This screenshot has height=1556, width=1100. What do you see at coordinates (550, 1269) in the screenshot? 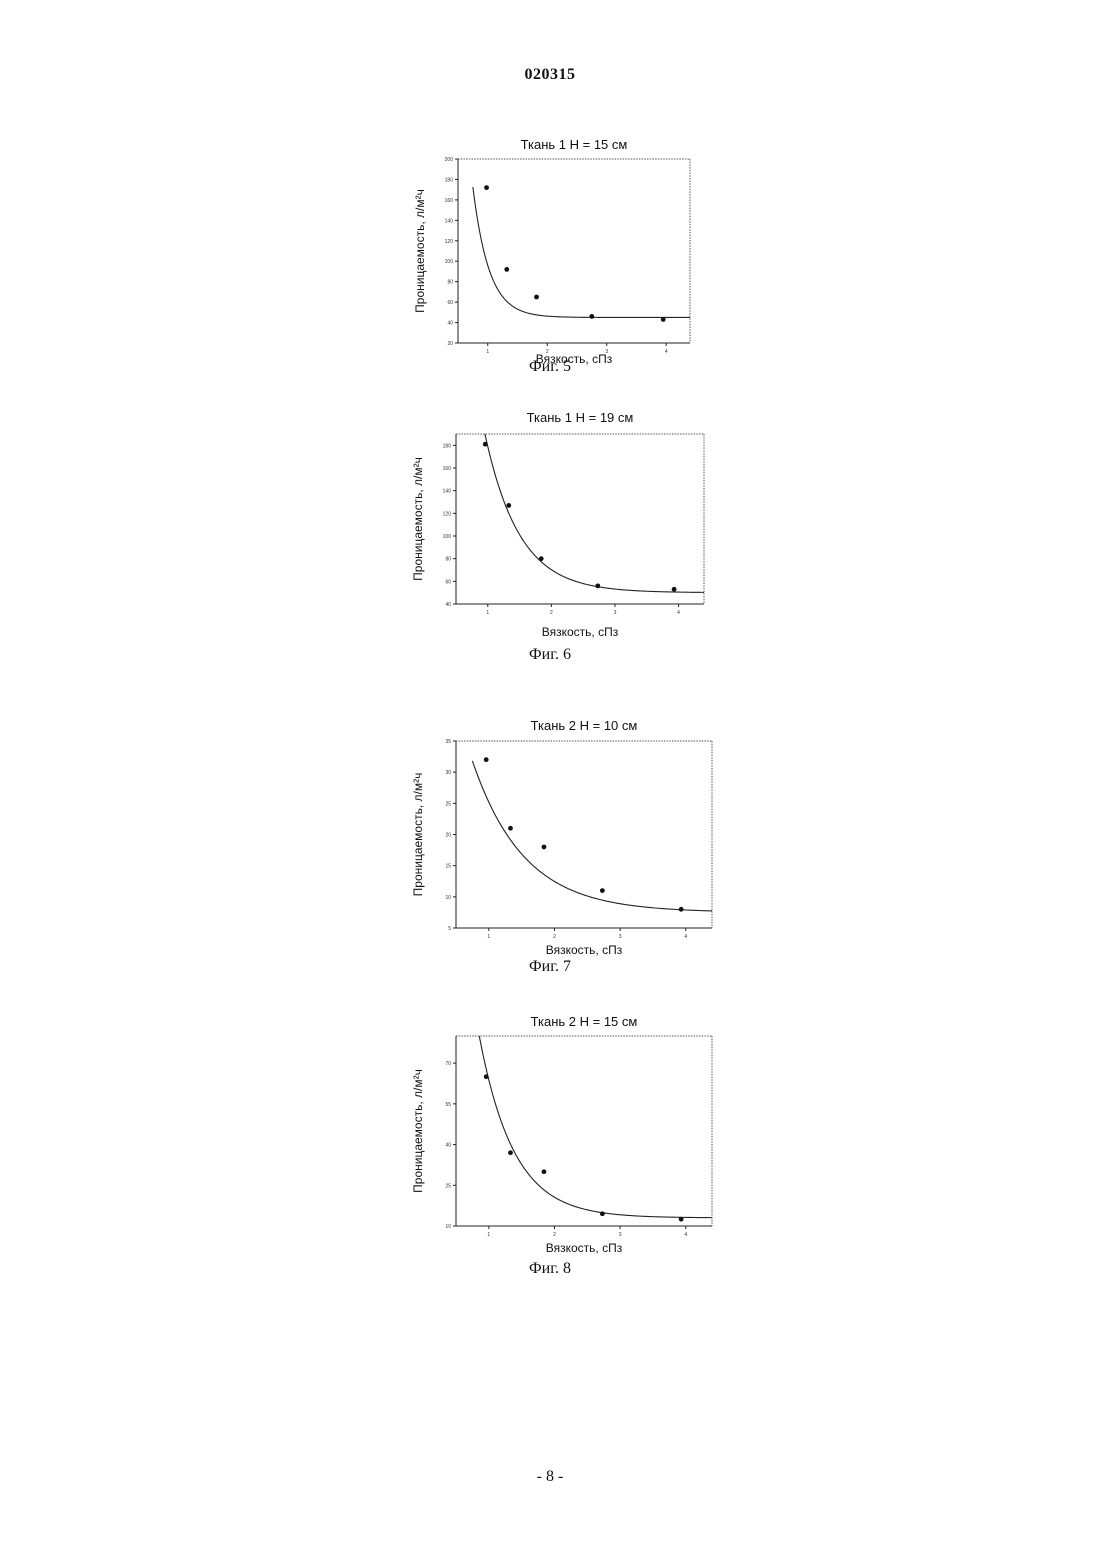
I see `figure-caption: Фиг. 8` at bounding box center [550, 1269].